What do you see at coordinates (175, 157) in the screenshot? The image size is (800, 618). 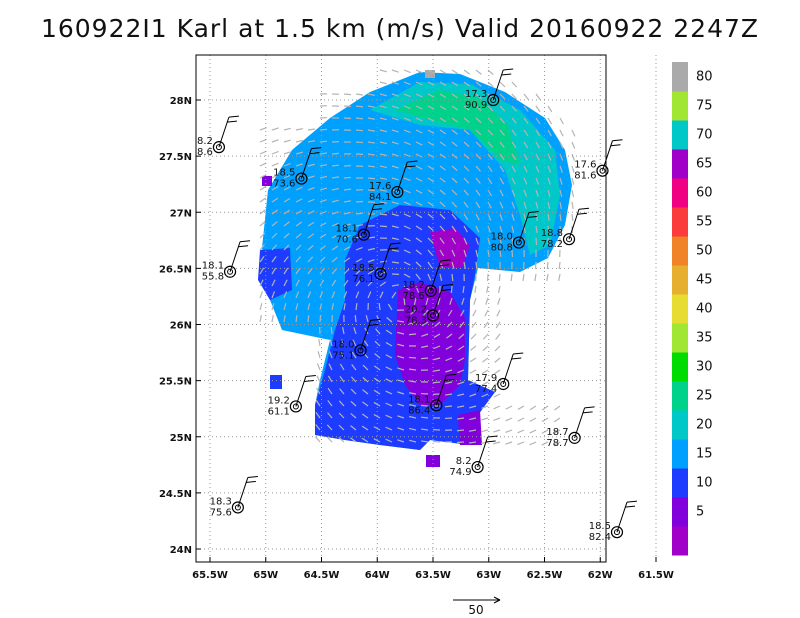 I see `y-tick-label: 27.5N` at bounding box center [175, 157].